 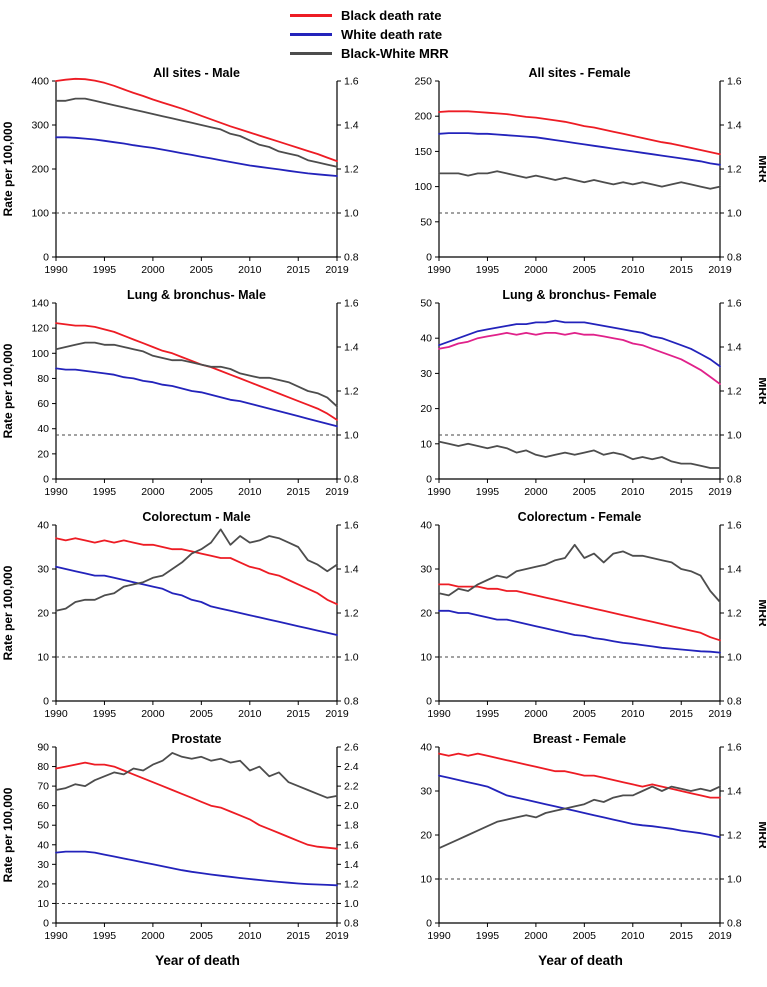 I want to click on svg-text: 2.2, so click(x=351, y=787).